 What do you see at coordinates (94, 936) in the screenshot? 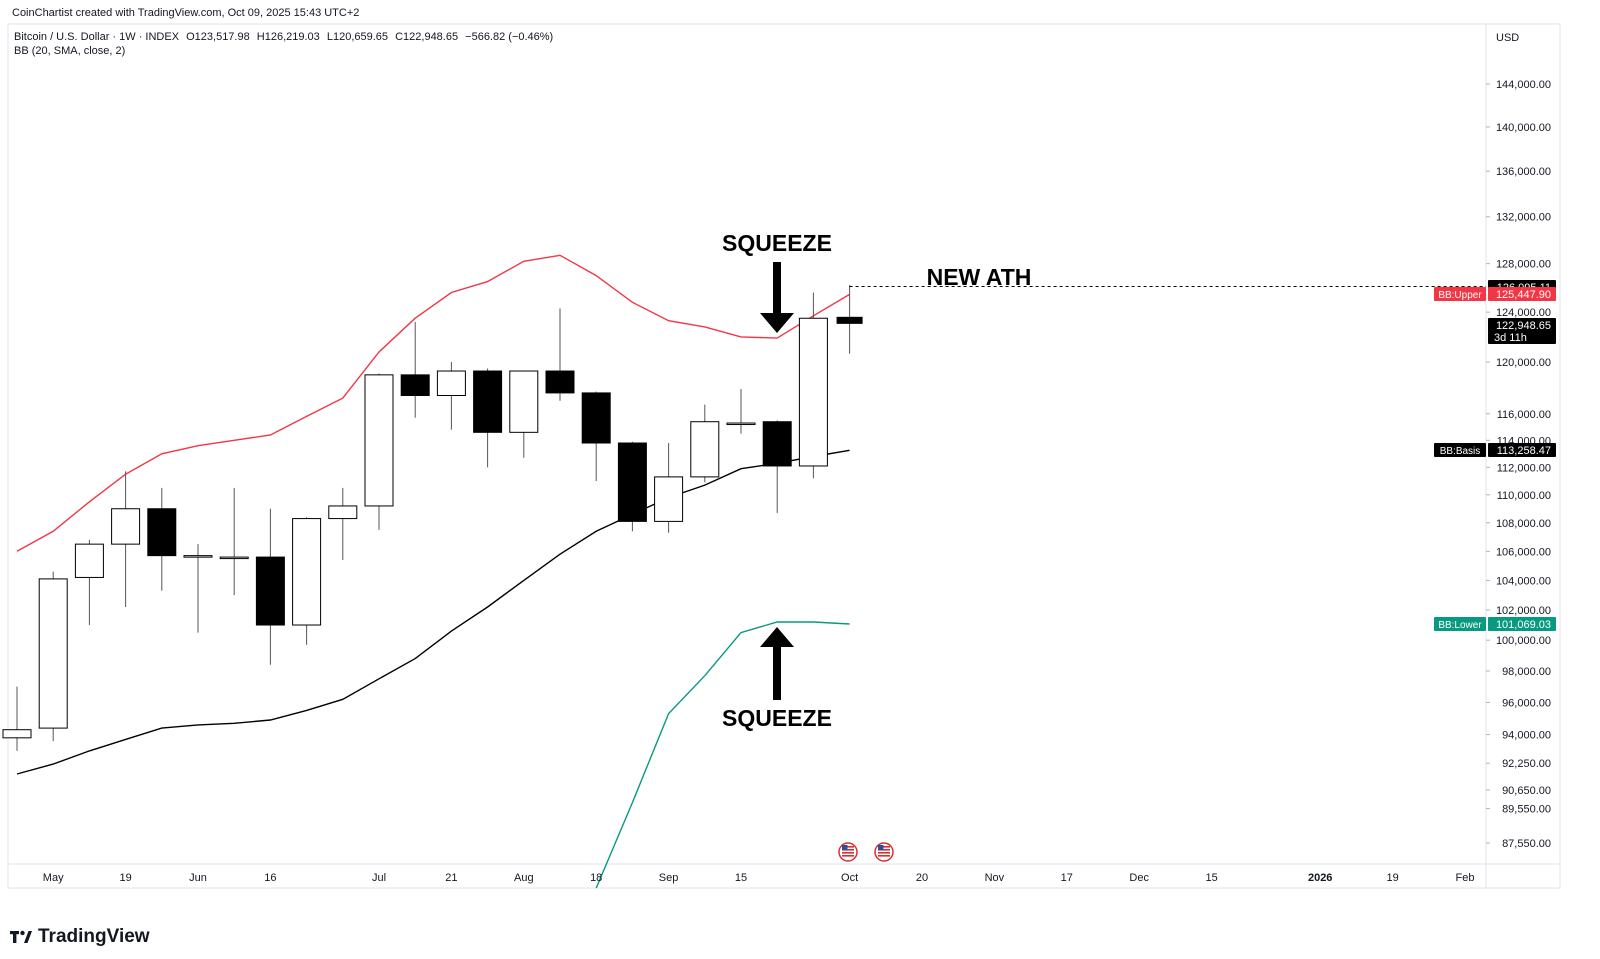
I see `tradingview-logo-text: TradingView` at bounding box center [94, 936].